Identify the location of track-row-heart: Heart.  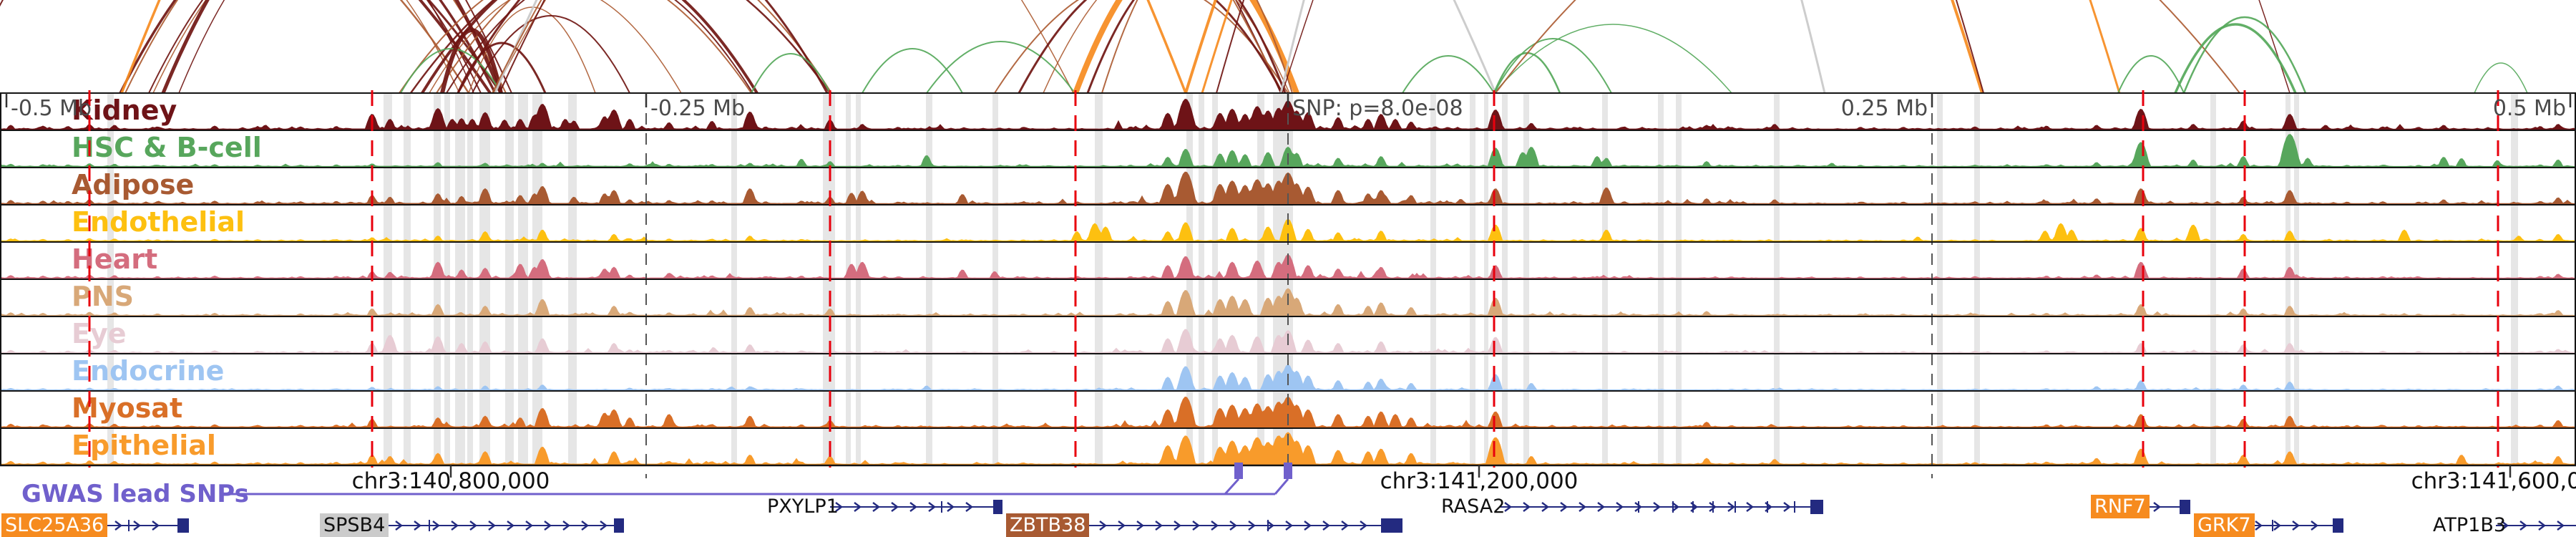
(1288, 260).